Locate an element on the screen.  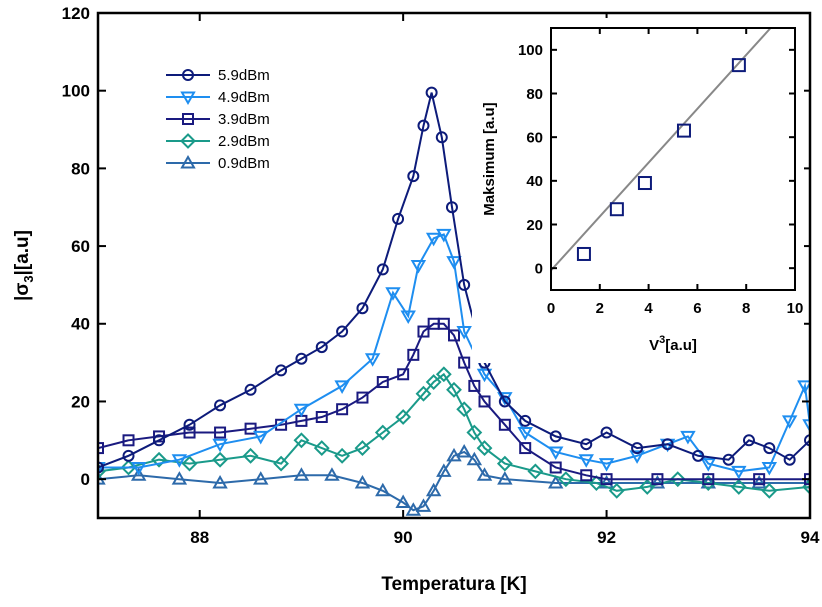
y-tick-label: 80 is located at coordinates (534, 94).